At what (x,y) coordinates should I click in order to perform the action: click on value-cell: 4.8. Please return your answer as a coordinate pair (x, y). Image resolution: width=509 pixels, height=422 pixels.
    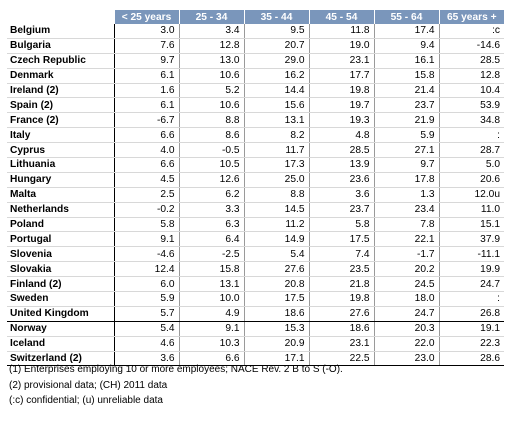
    Looking at the image, I should click on (342, 135).